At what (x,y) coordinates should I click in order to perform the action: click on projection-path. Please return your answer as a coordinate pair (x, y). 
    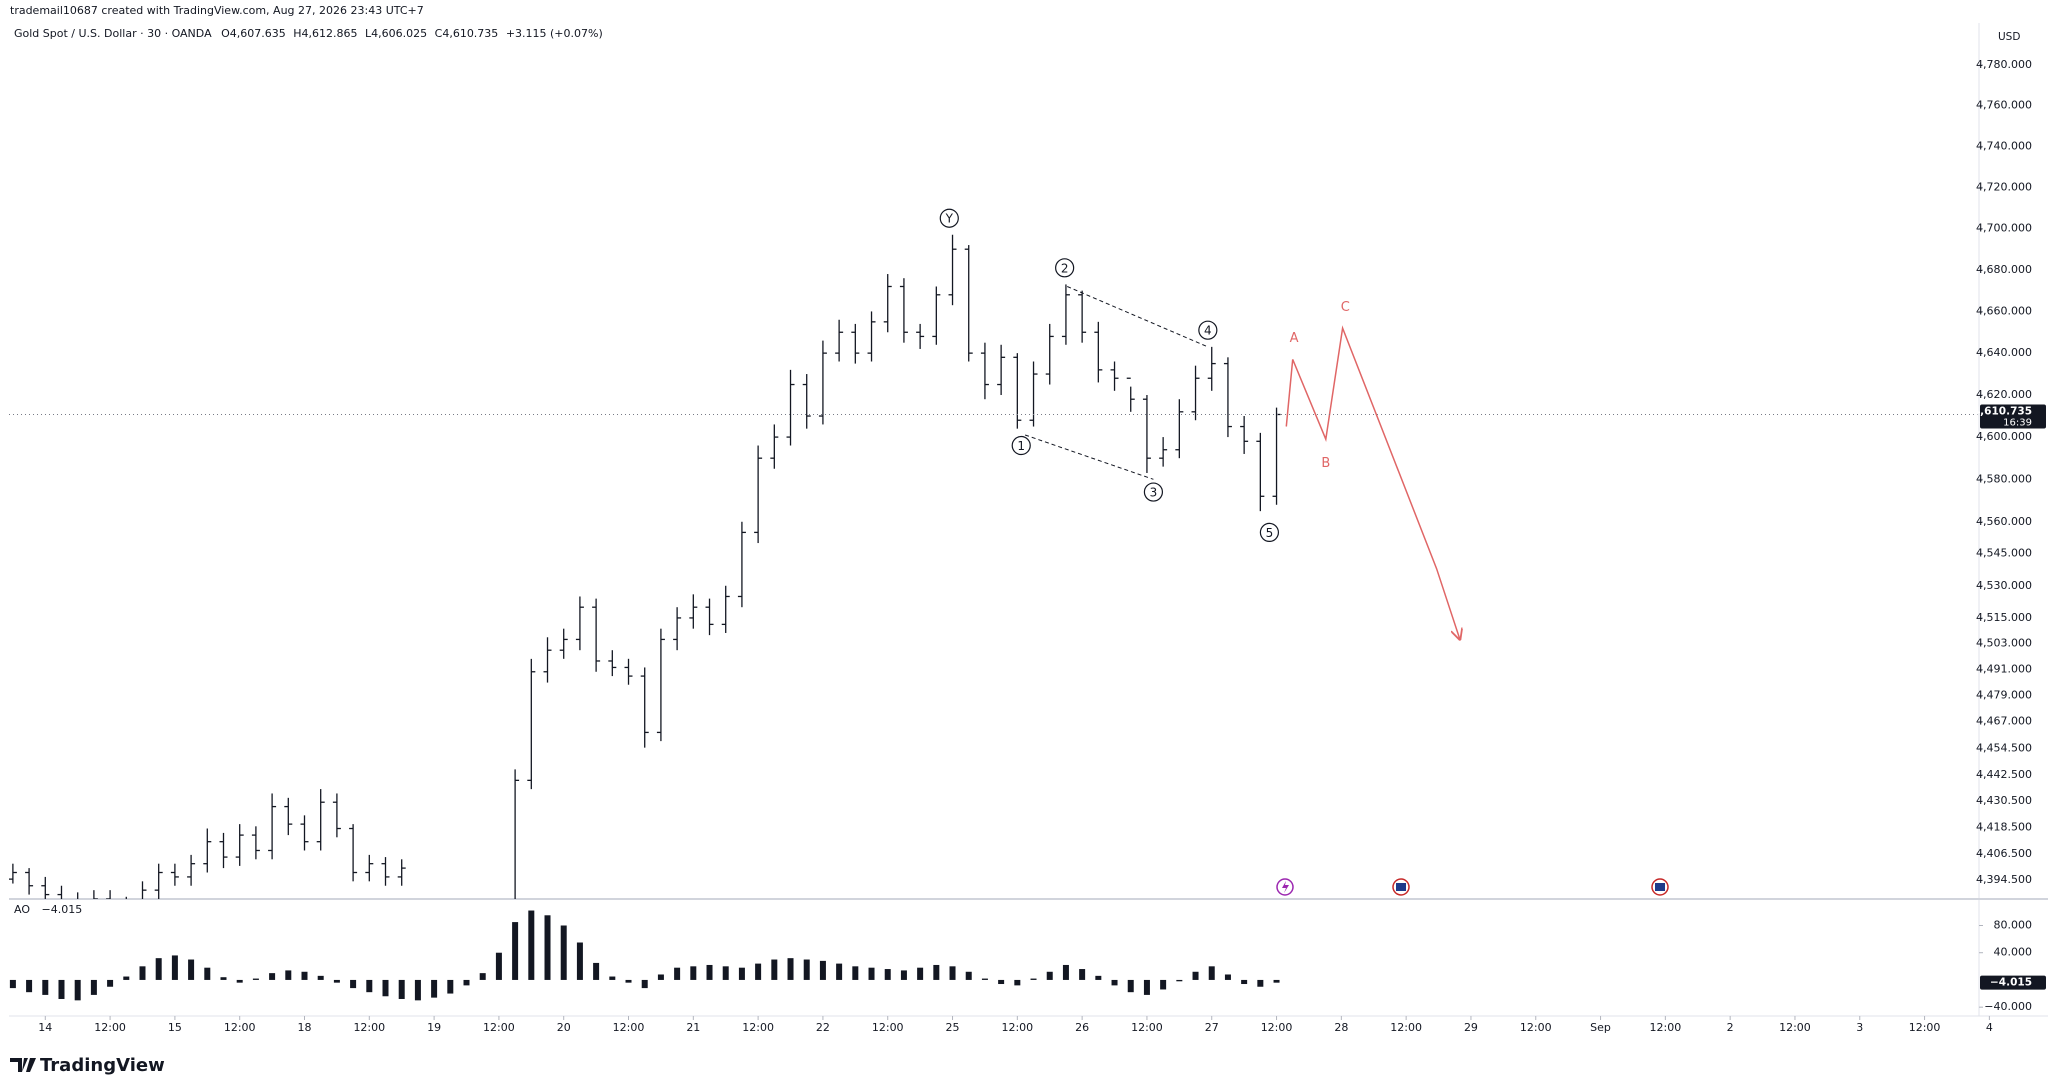
    Looking at the image, I should click on (1372, 482).